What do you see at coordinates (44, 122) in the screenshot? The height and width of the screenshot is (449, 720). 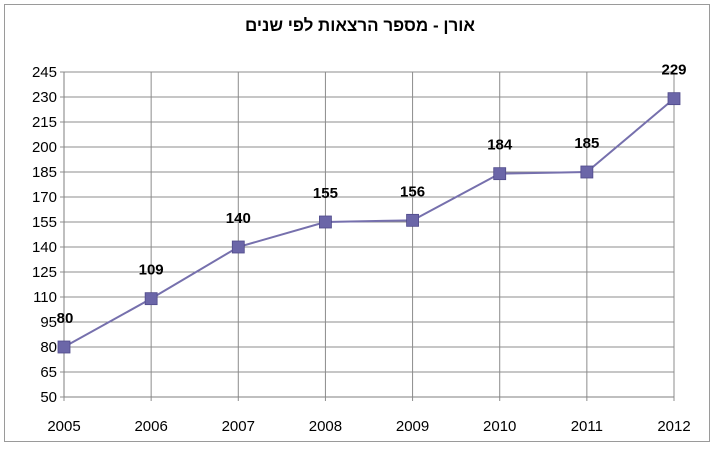 I see `y-tick-label: 215` at bounding box center [44, 122].